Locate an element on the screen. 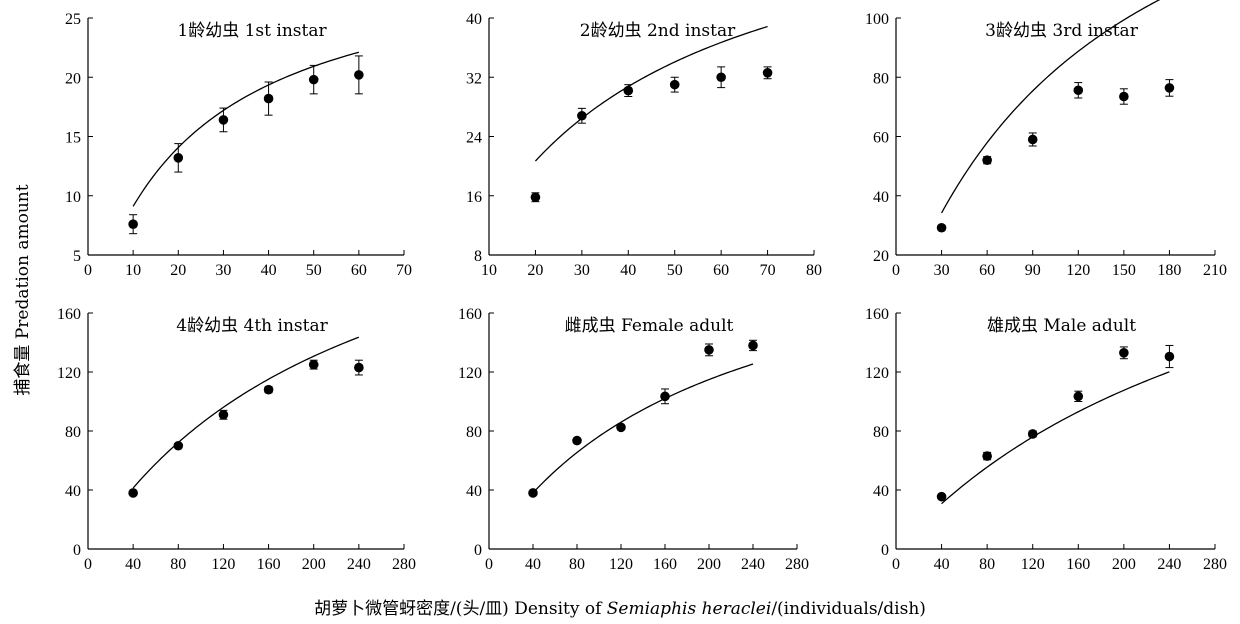 The image size is (1240, 624). y-tick-label: 60 is located at coordinates (881, 138).